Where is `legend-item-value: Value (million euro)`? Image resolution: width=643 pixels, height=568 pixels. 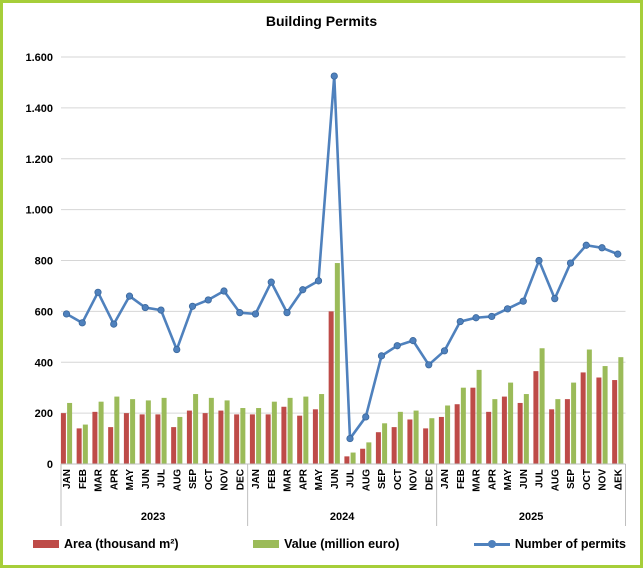 legend-item-value: Value (million euro) is located at coordinates (326, 544).